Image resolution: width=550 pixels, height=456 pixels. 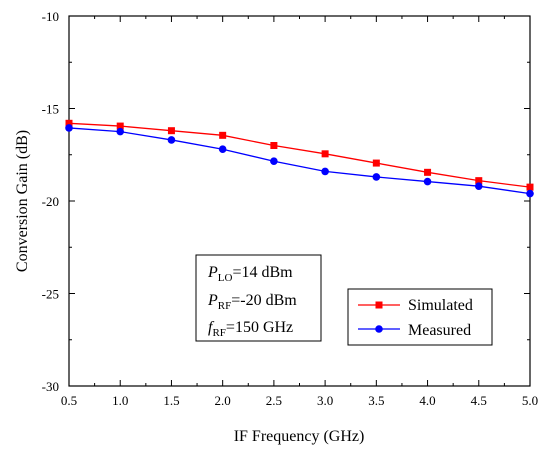 I want to click on annotation-lo-value: =14 dBm, so click(x=262, y=272).